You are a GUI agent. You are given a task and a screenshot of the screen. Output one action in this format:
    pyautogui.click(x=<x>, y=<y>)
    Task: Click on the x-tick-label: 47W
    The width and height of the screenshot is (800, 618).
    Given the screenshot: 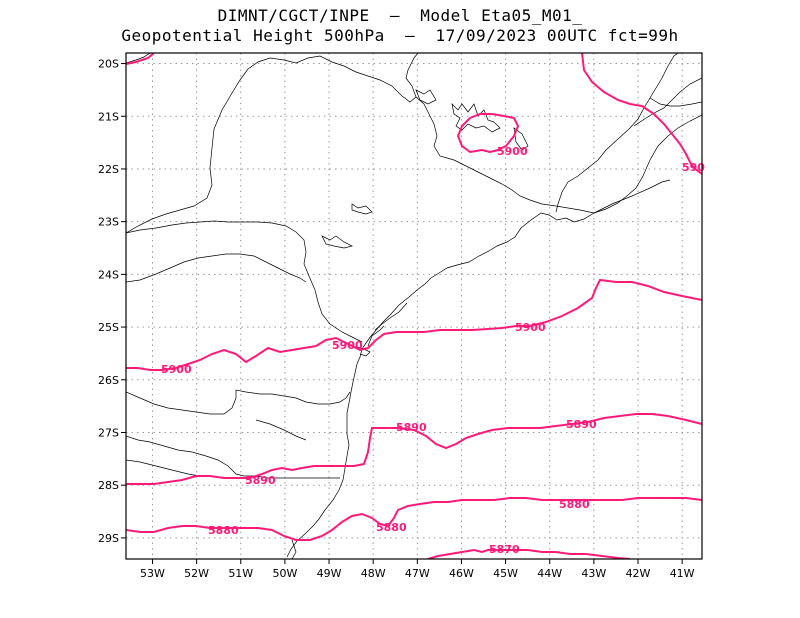 What is the action you would take?
    pyautogui.click(x=417, y=573)
    